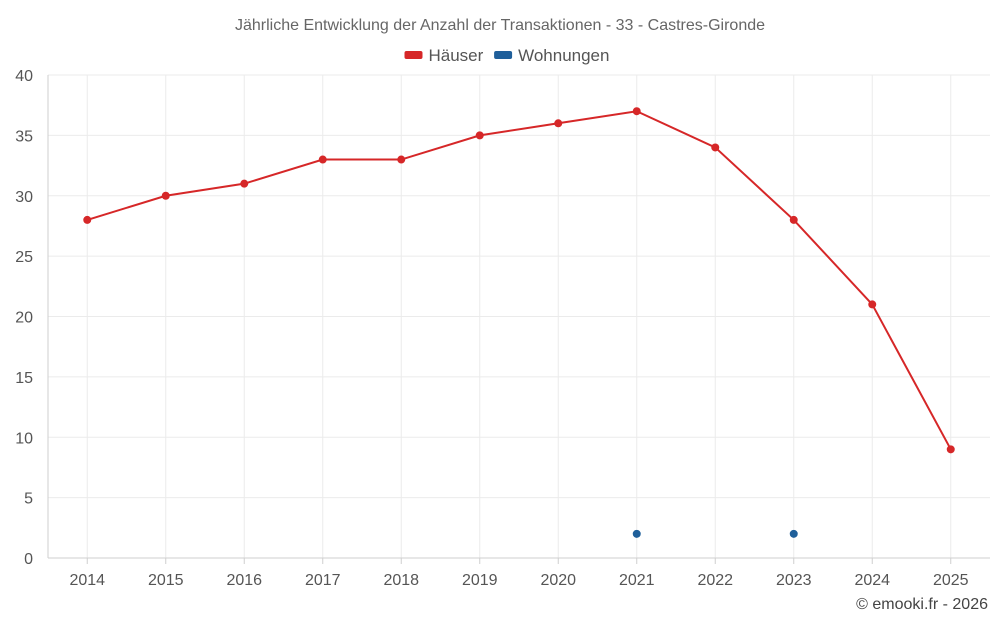  I want to click on x-tick-label: 2016, so click(244, 580).